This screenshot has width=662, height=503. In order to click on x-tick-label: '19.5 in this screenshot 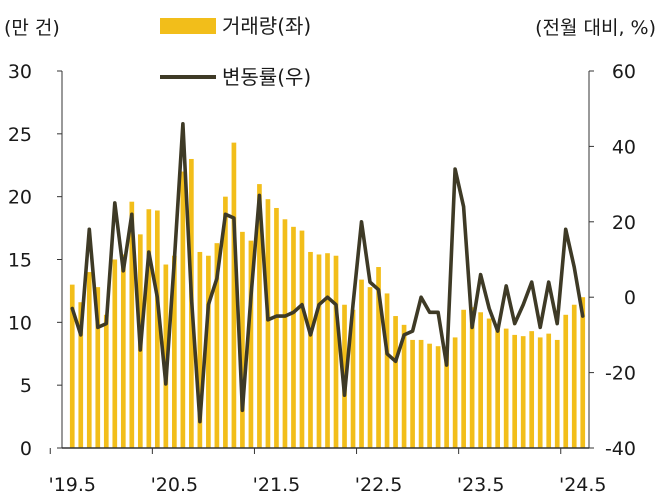, I will do `click(72, 485)`.